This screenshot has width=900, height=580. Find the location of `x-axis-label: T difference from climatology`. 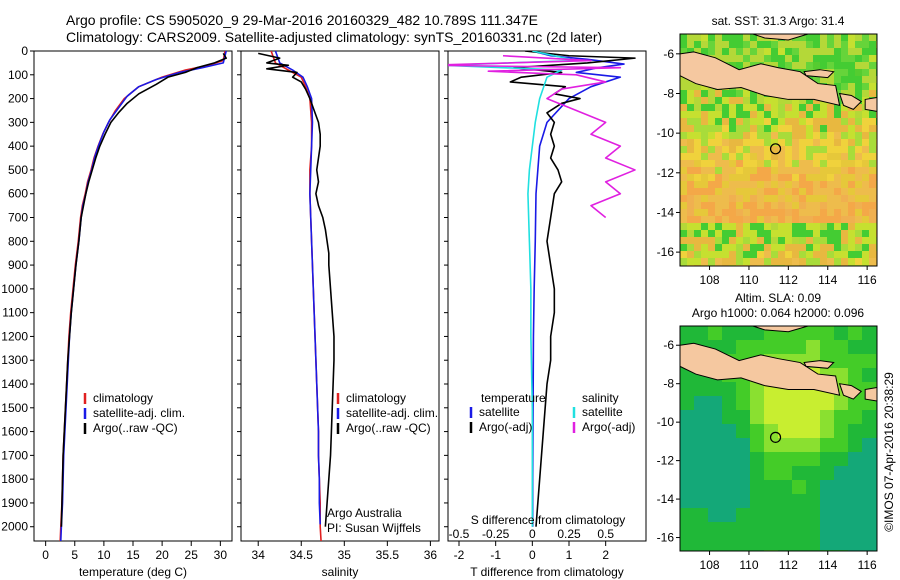

x-axis-label: T difference from climatology is located at coordinates (547, 572).